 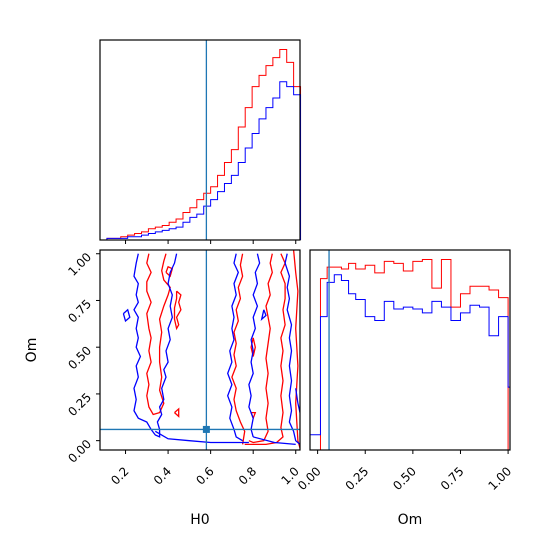 What do you see at coordinates (32, 350) in the screenshot?
I see `om-axis-label: Om` at bounding box center [32, 350].